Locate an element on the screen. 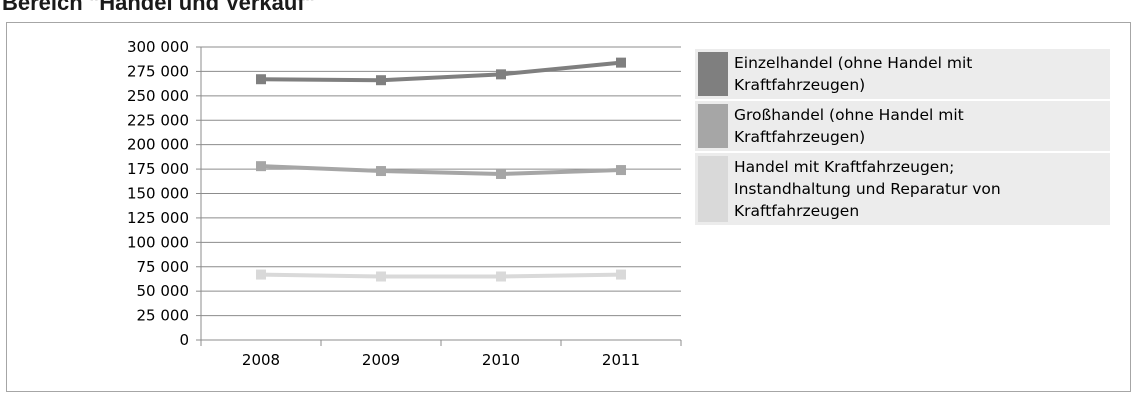 Image resolution: width=1141 pixels, height=398 pixels. legend-label-line: Einzelhandel (ohne Handel mit is located at coordinates (853, 63).